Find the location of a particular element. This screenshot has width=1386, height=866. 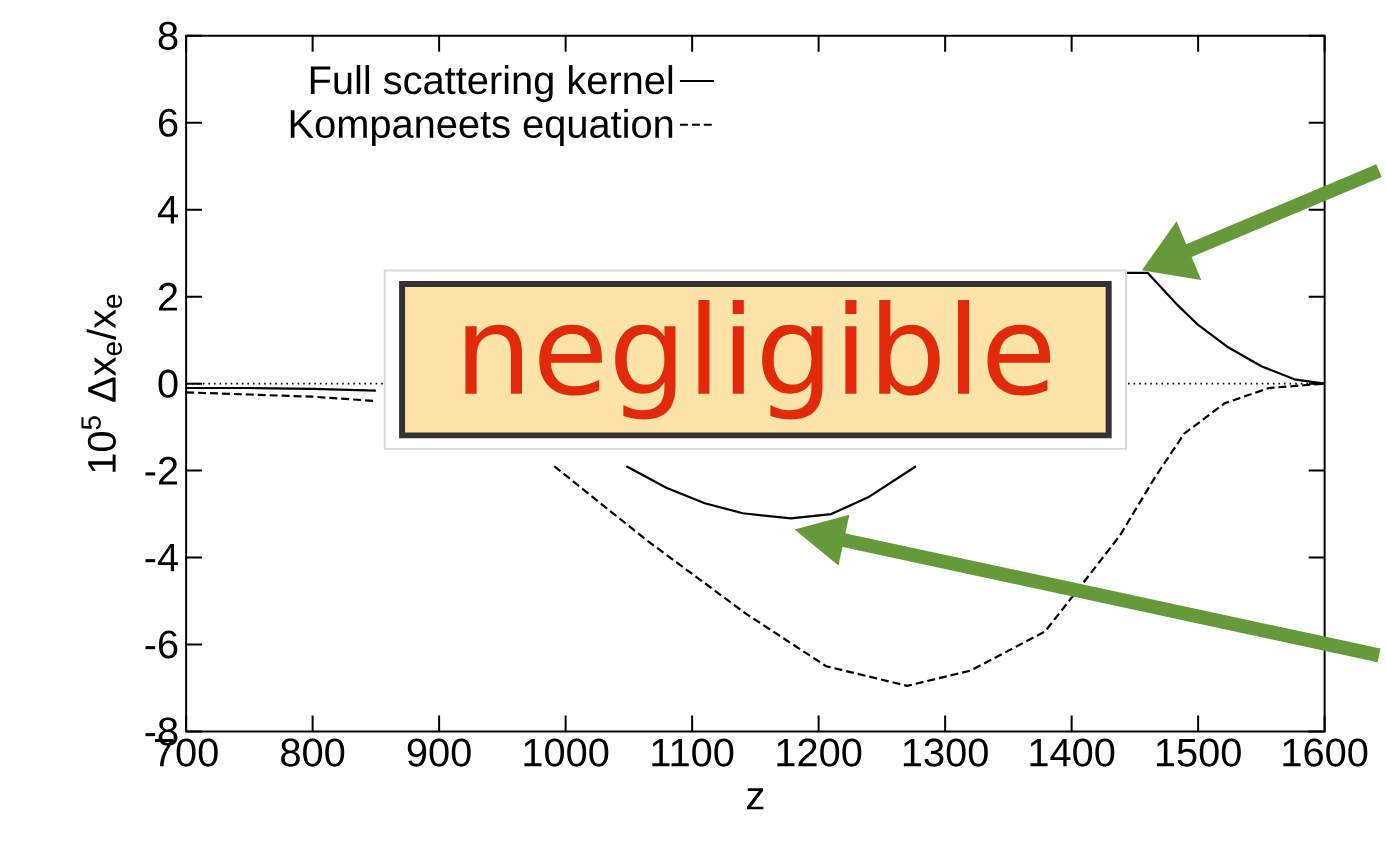

x-tick-label: 1200 is located at coordinates (819, 752).